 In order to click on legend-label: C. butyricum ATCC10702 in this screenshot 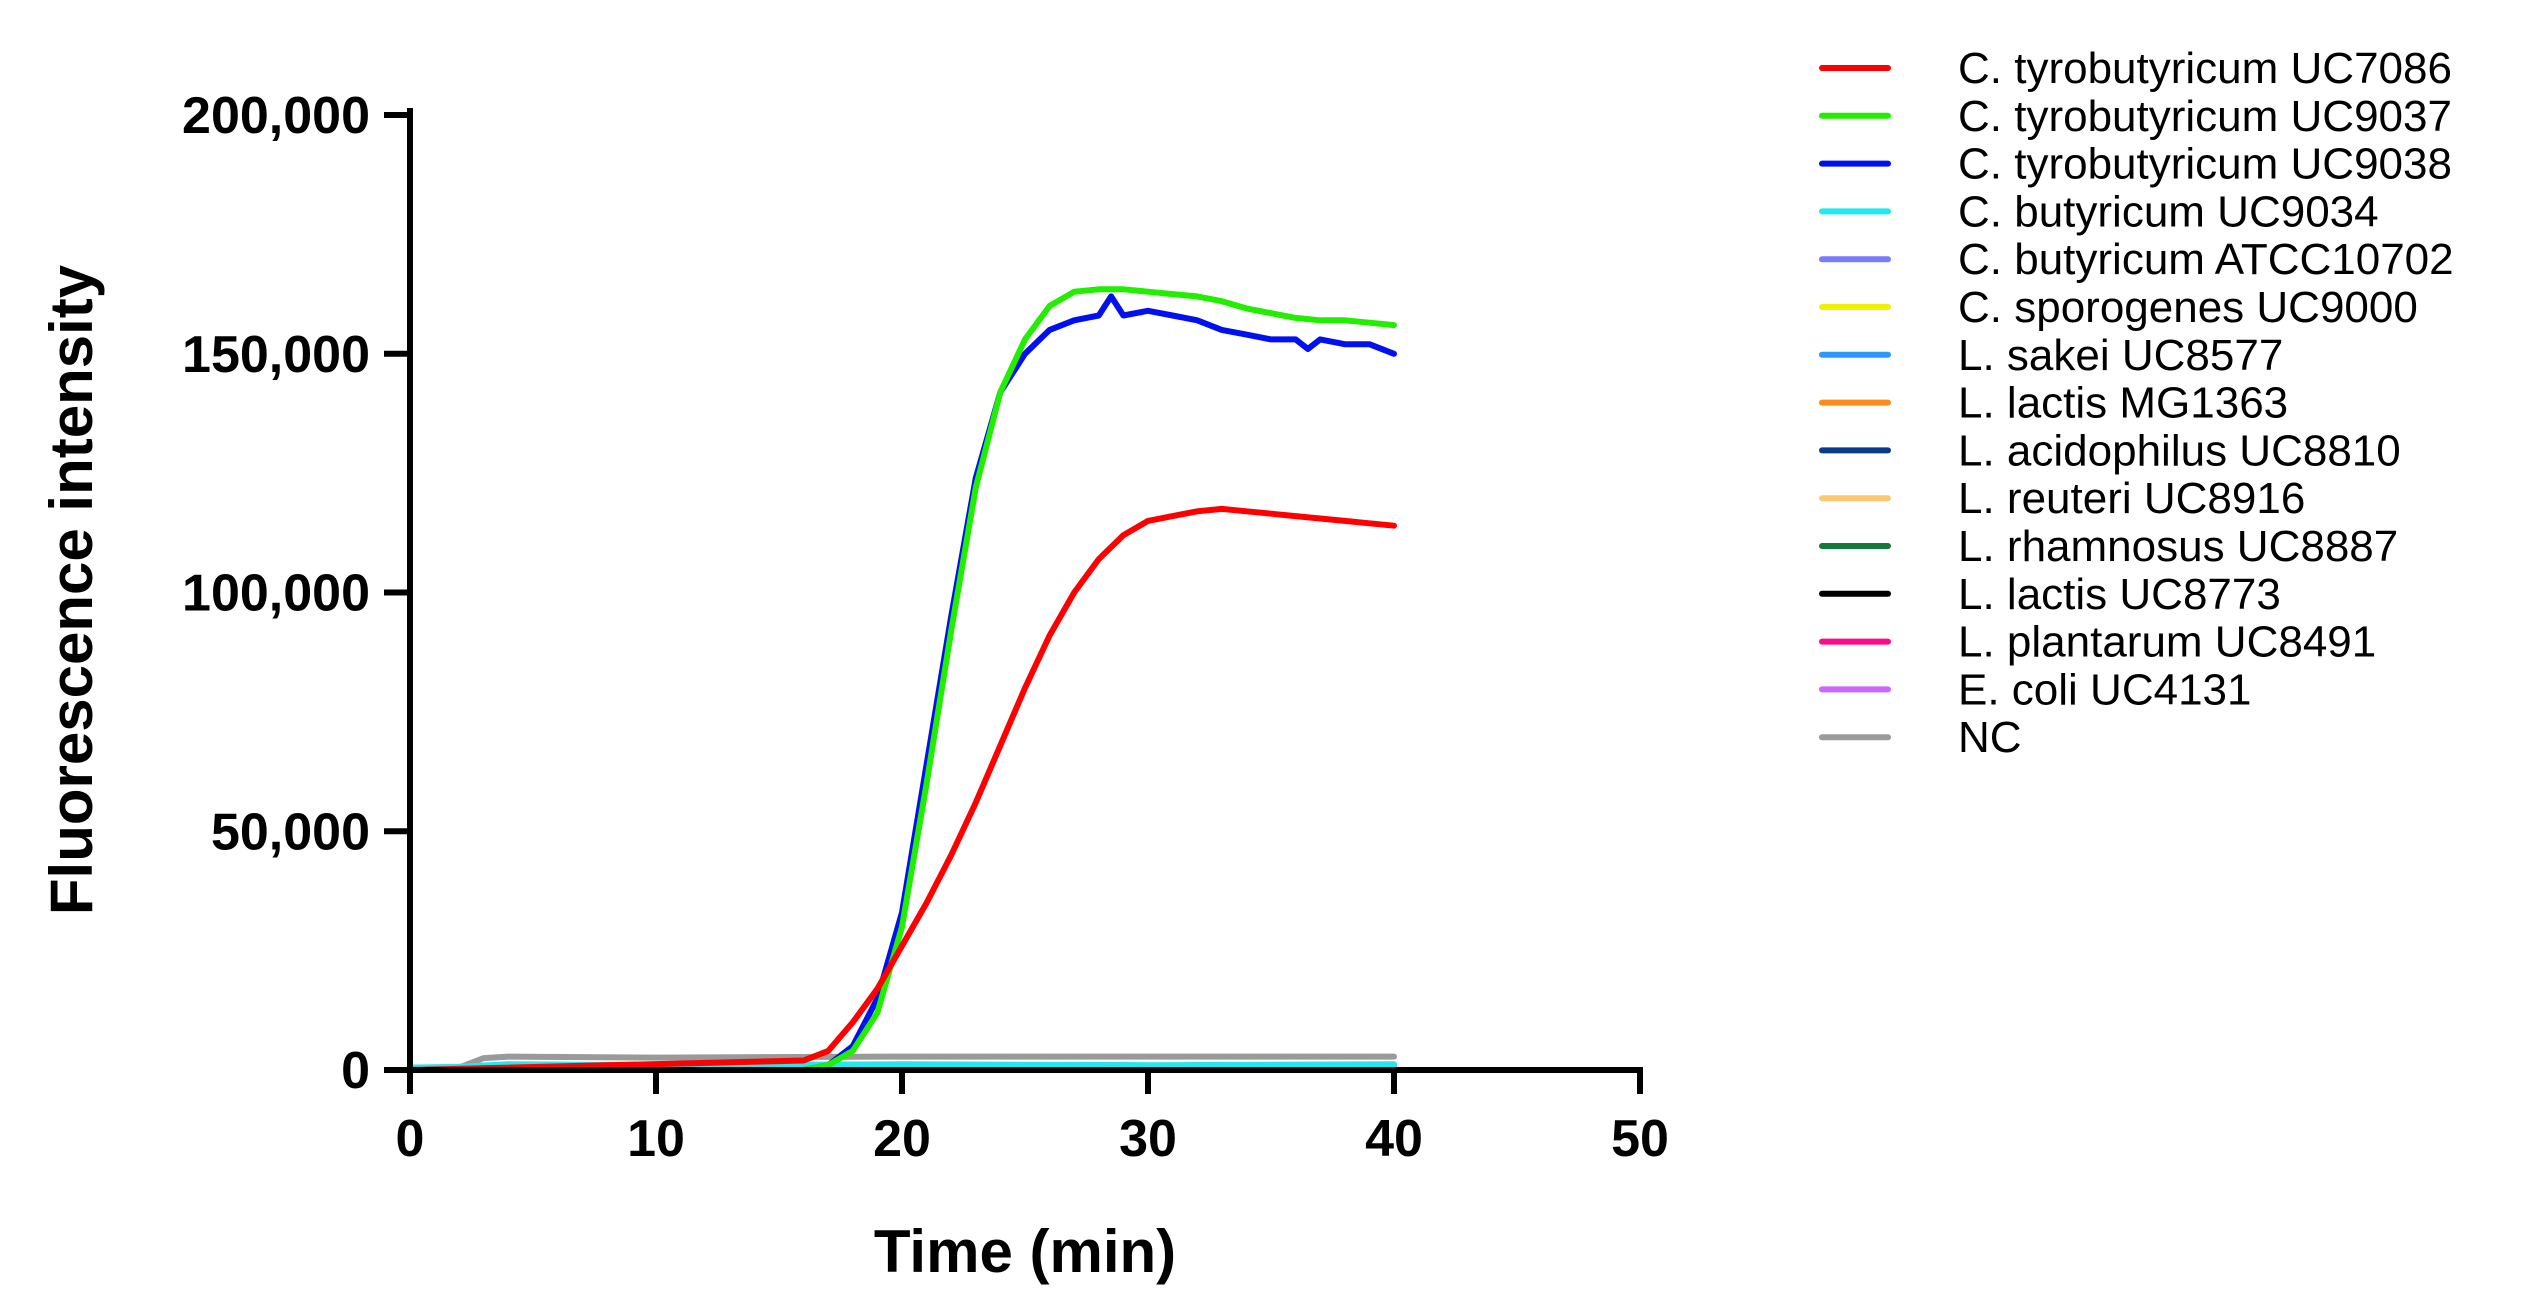, I will do `click(2206, 259)`.